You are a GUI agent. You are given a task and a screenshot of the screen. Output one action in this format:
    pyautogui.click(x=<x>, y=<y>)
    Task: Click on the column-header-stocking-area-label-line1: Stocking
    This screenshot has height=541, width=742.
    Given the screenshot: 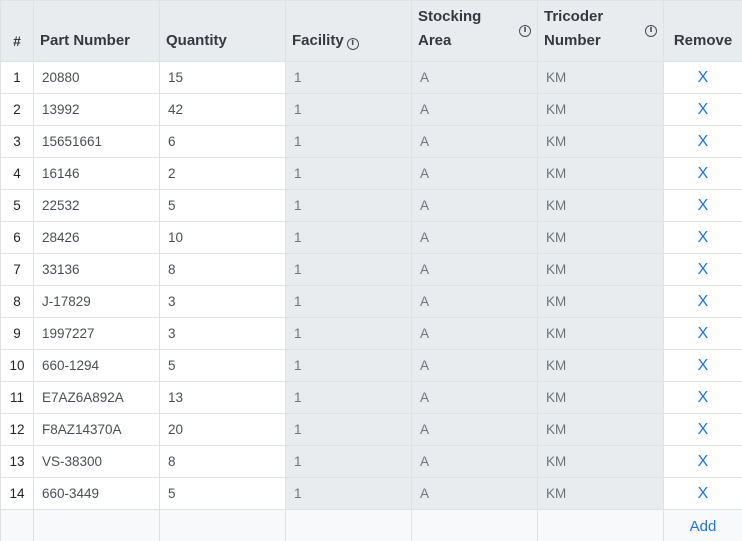 What is the action you would take?
    pyautogui.click(x=450, y=16)
    